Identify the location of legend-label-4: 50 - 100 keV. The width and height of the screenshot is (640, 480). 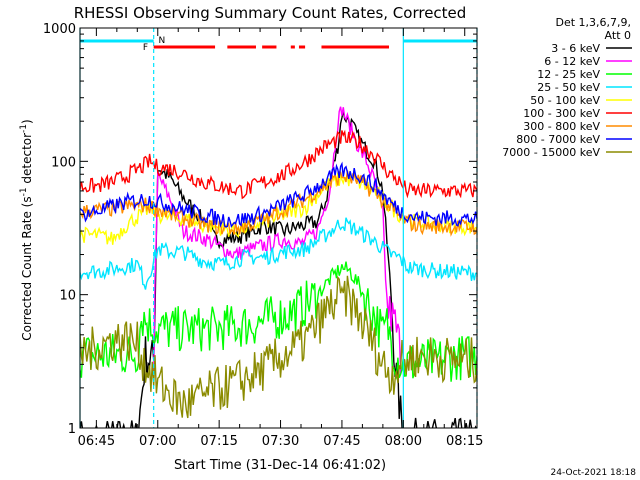
(565, 100).